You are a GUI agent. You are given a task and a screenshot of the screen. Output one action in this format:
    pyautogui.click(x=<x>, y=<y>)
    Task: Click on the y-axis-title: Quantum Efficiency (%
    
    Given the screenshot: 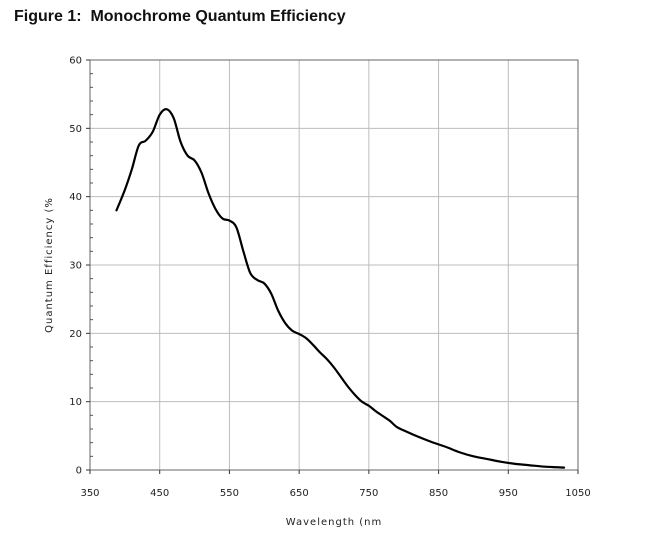 What is the action you would take?
    pyautogui.click(x=49, y=265)
    